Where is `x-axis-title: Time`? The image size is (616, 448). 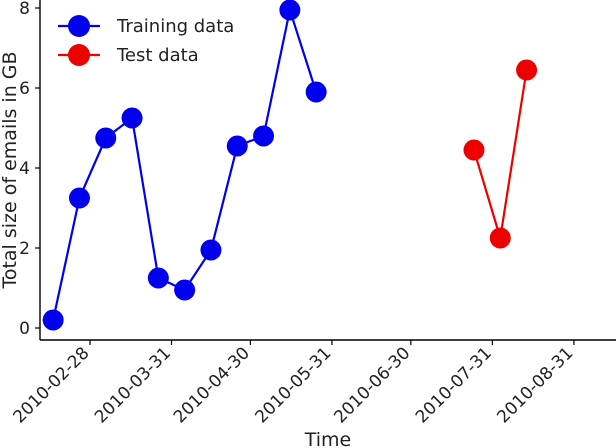
x-axis-title: Time is located at coordinates (328, 438).